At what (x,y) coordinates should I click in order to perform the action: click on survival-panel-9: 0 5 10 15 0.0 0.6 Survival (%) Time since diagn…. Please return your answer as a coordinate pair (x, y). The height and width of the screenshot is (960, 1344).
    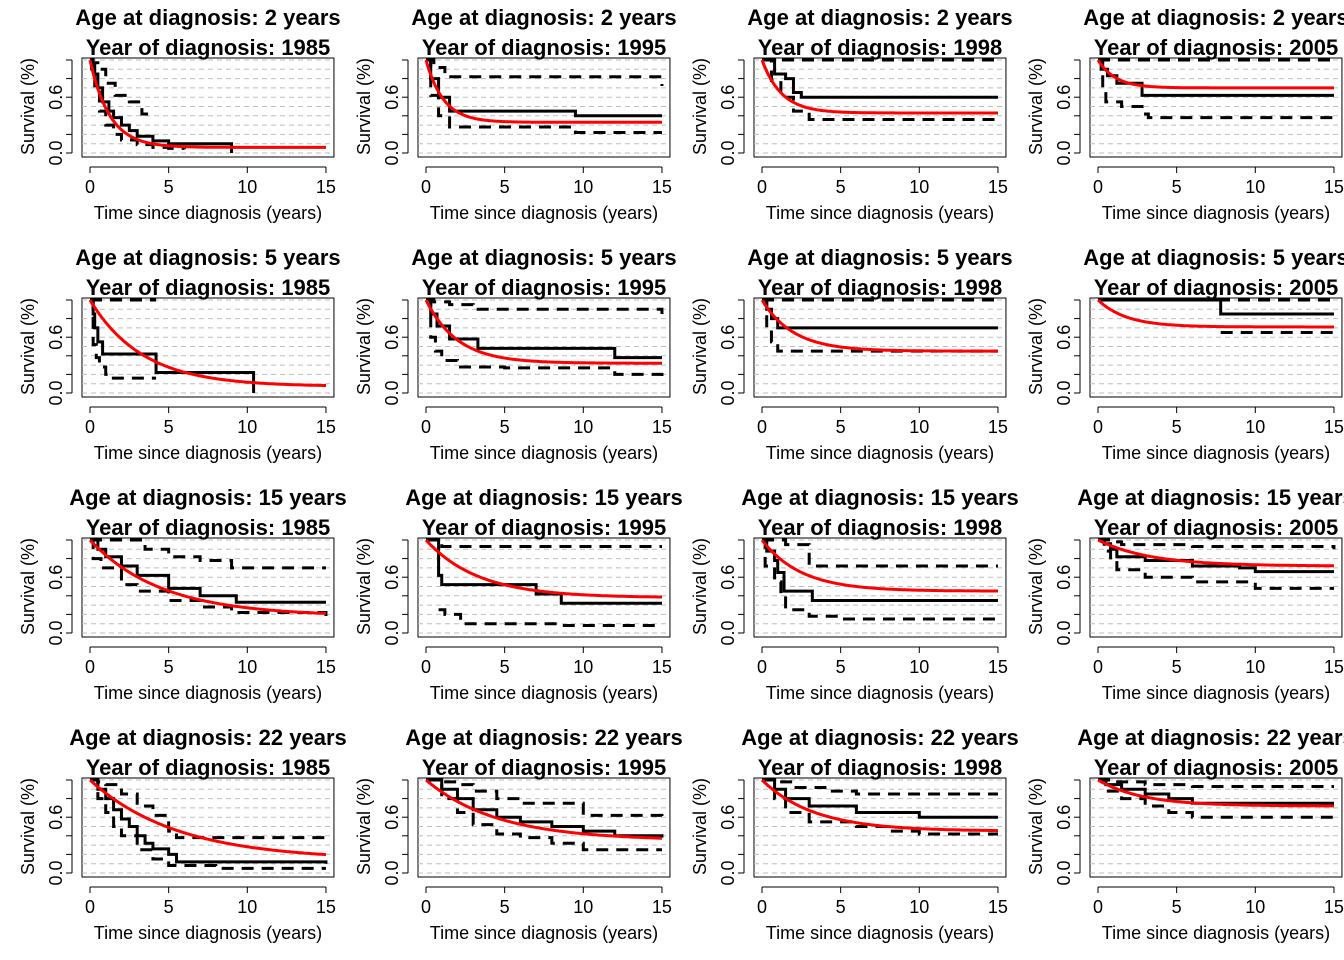
    Looking at the image, I should click on (518, 594).